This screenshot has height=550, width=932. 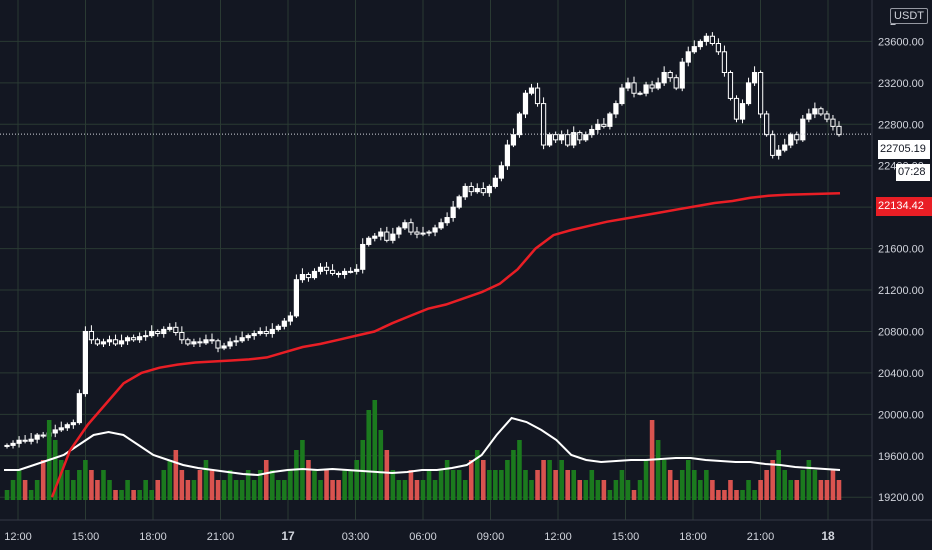 I want to click on currency-label: USDT, so click(x=909, y=16).